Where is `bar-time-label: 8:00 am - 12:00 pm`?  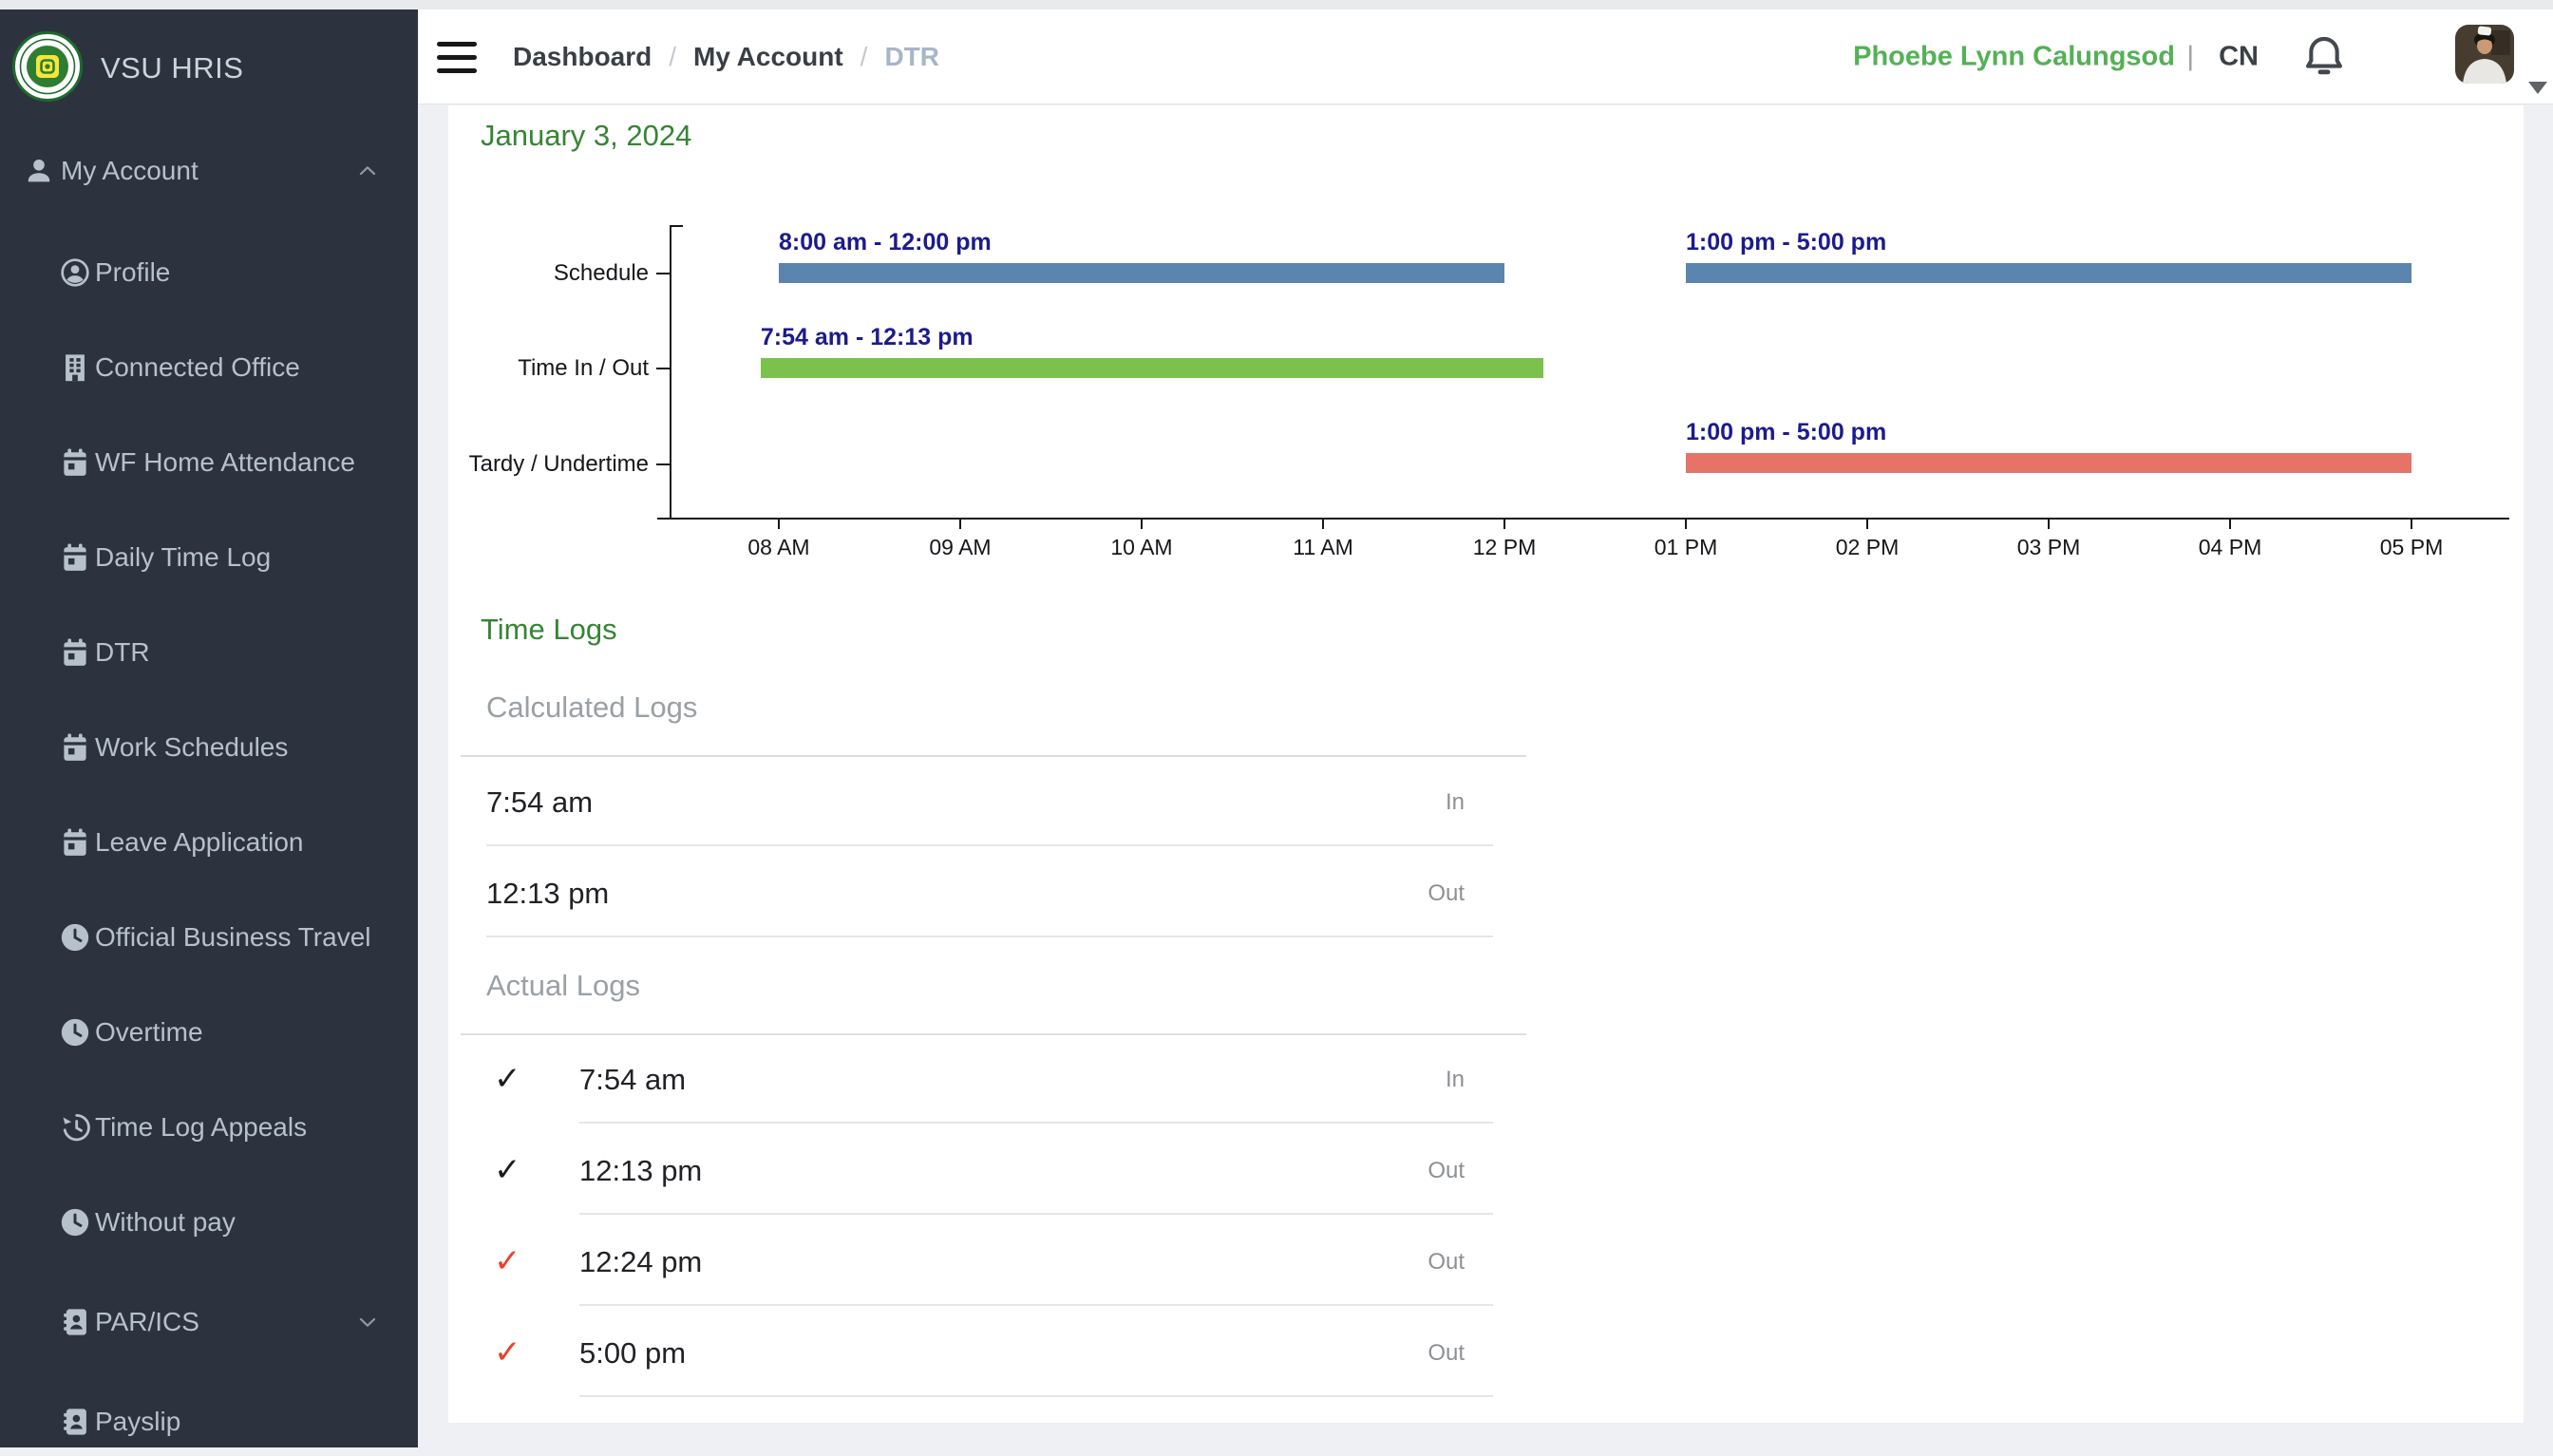
bar-time-label: 8:00 am - 12:00 pm is located at coordinates (885, 242).